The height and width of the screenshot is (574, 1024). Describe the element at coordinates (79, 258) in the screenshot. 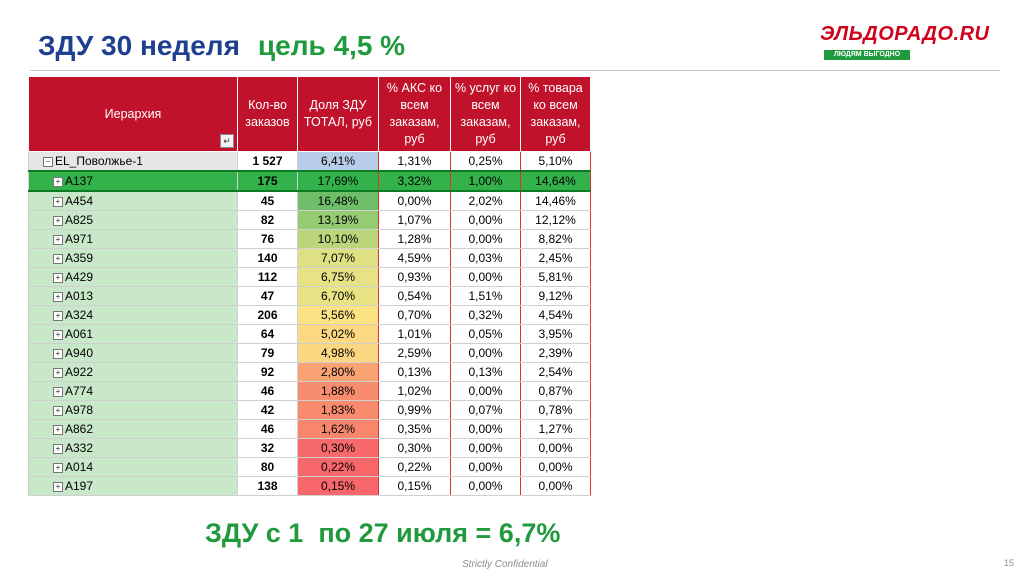

I see `row-label: A359` at that location.